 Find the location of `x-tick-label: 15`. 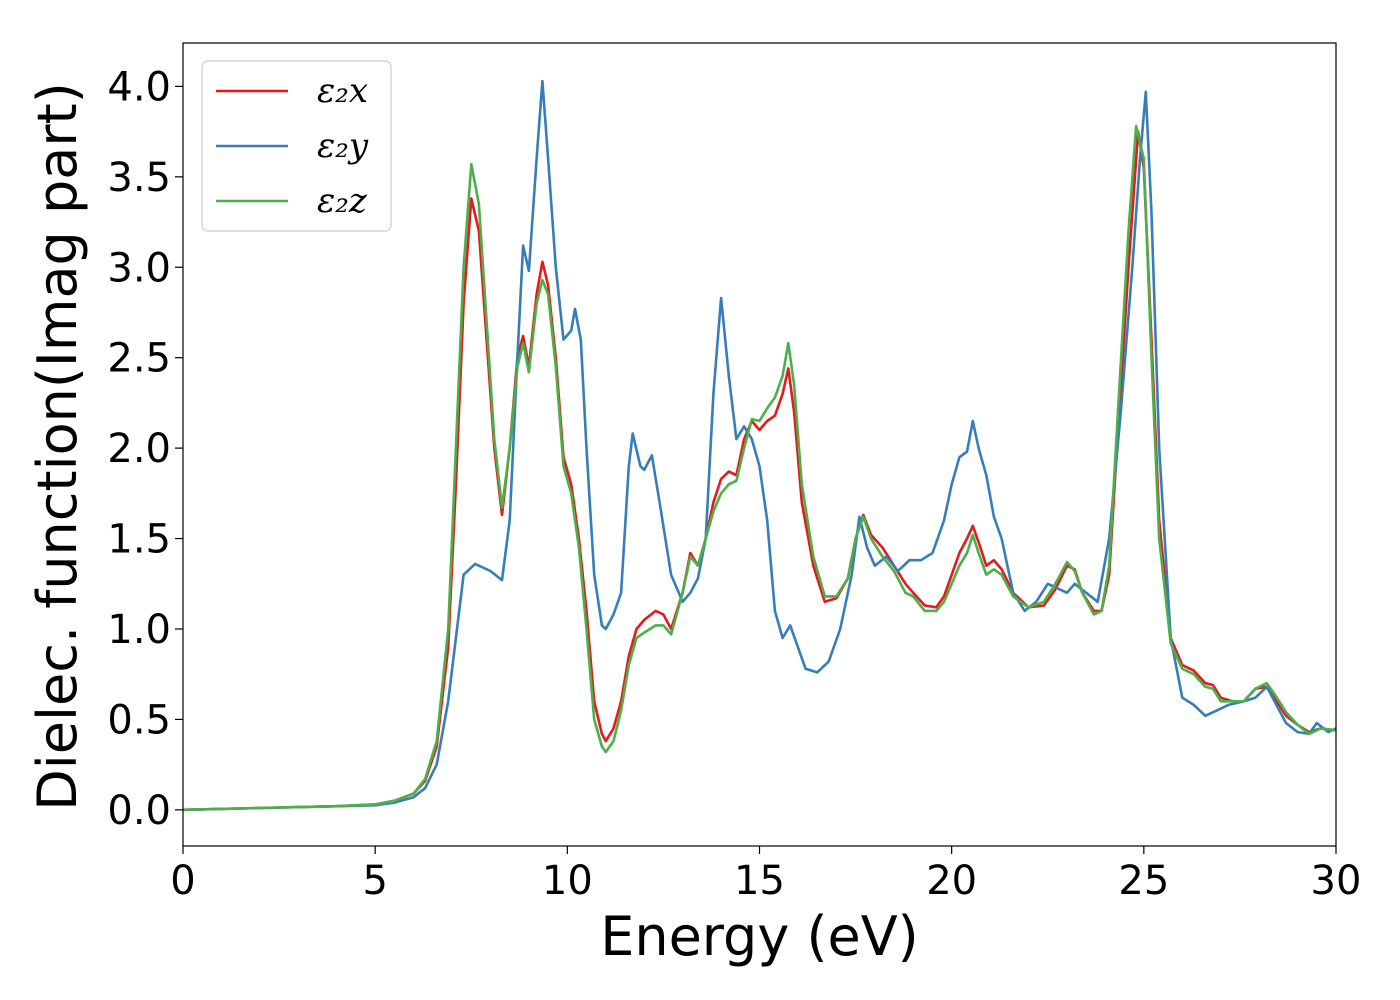

x-tick-label: 15 is located at coordinates (759, 881).